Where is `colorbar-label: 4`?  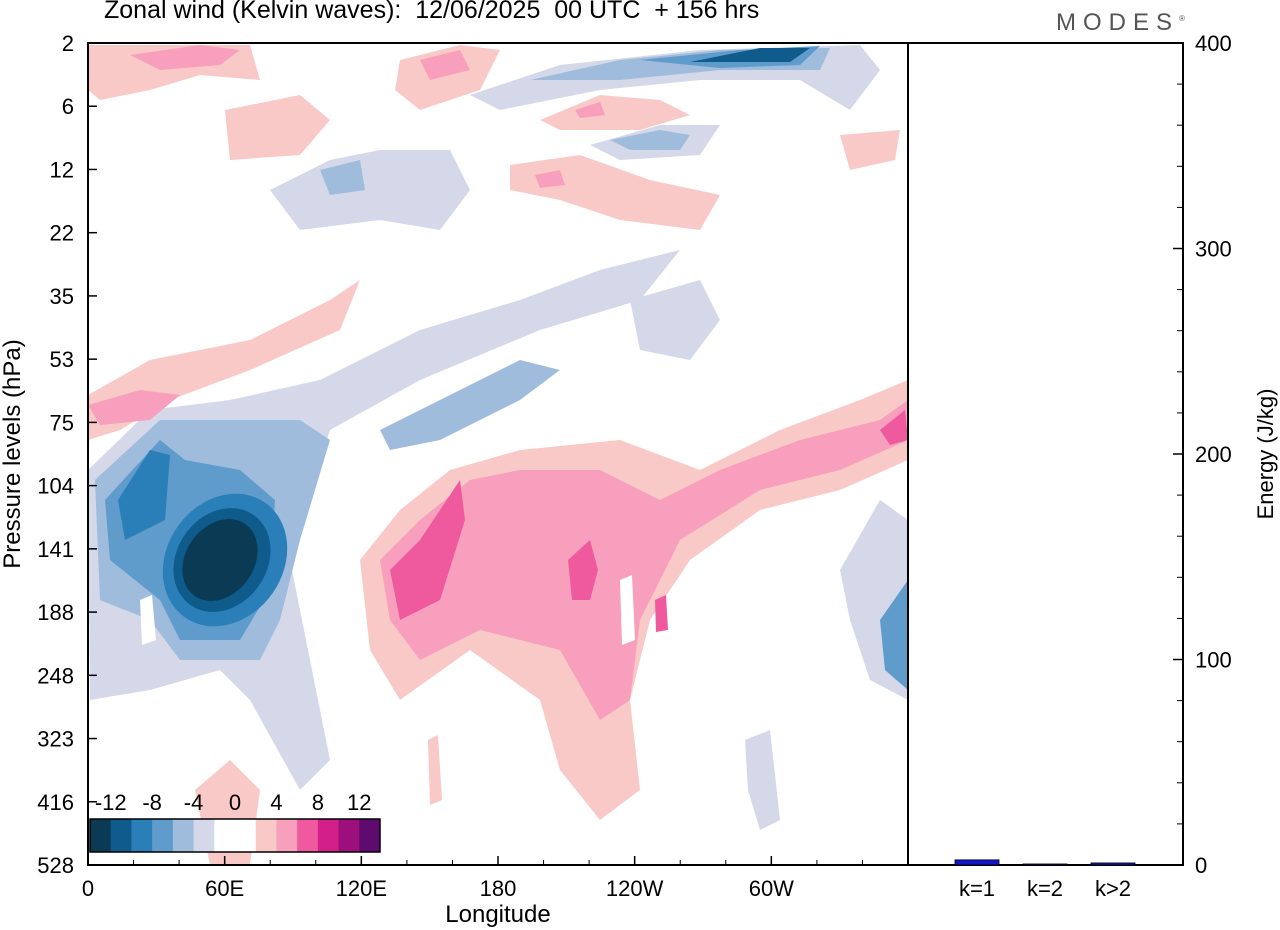 colorbar-label: 4 is located at coordinates (276, 802).